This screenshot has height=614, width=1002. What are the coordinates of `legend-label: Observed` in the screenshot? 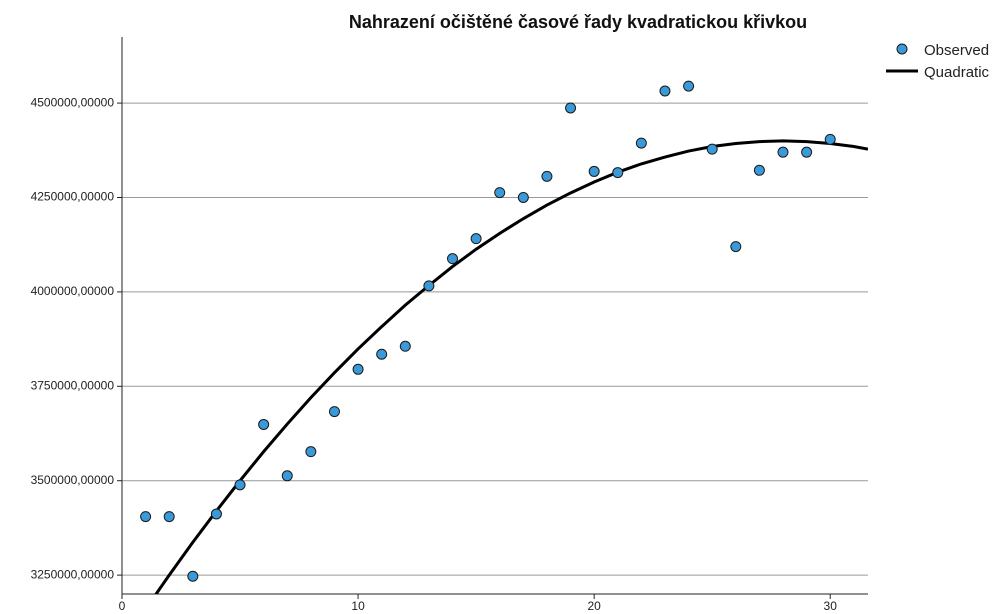 It's located at (956, 50).